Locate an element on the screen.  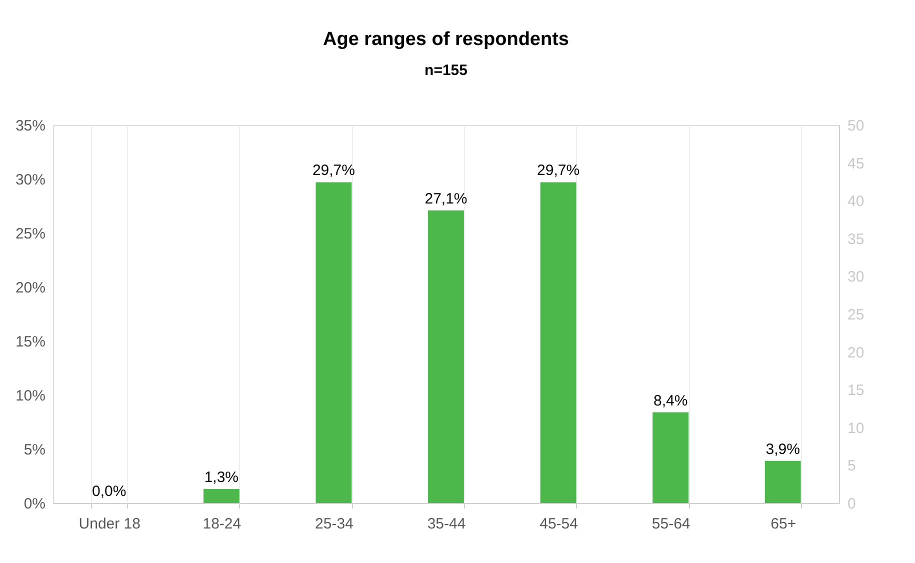
y-tick-label: 5% is located at coordinates (35, 450).